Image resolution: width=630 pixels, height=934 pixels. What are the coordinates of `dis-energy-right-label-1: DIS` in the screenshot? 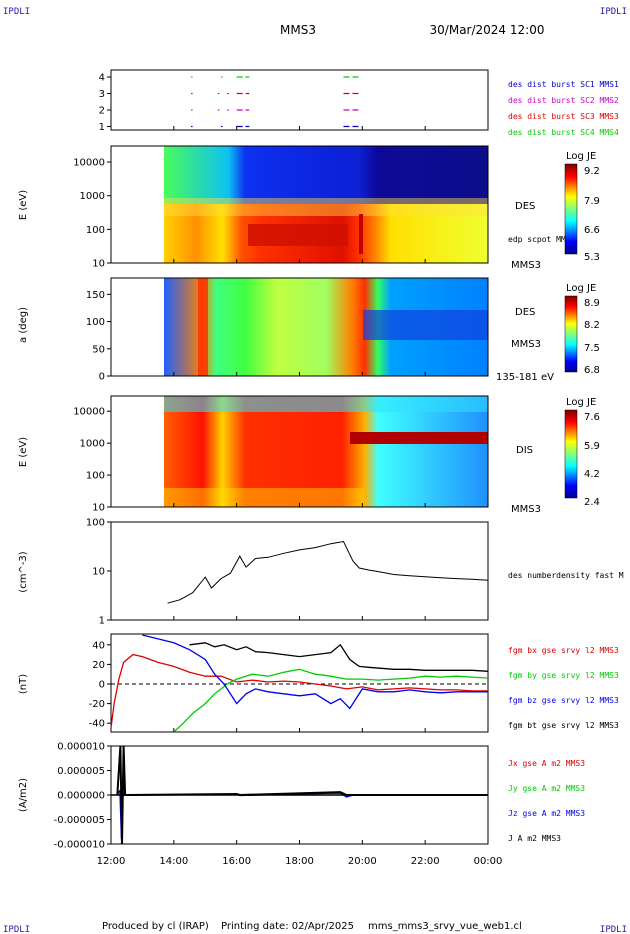 It's located at (524, 450).